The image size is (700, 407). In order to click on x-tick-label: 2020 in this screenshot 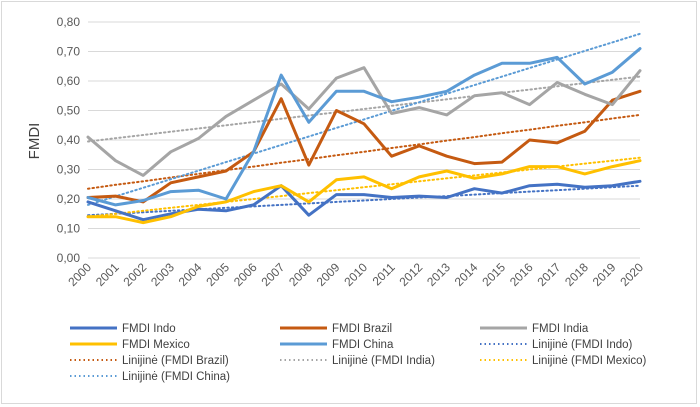, I will do `click(631, 274)`.